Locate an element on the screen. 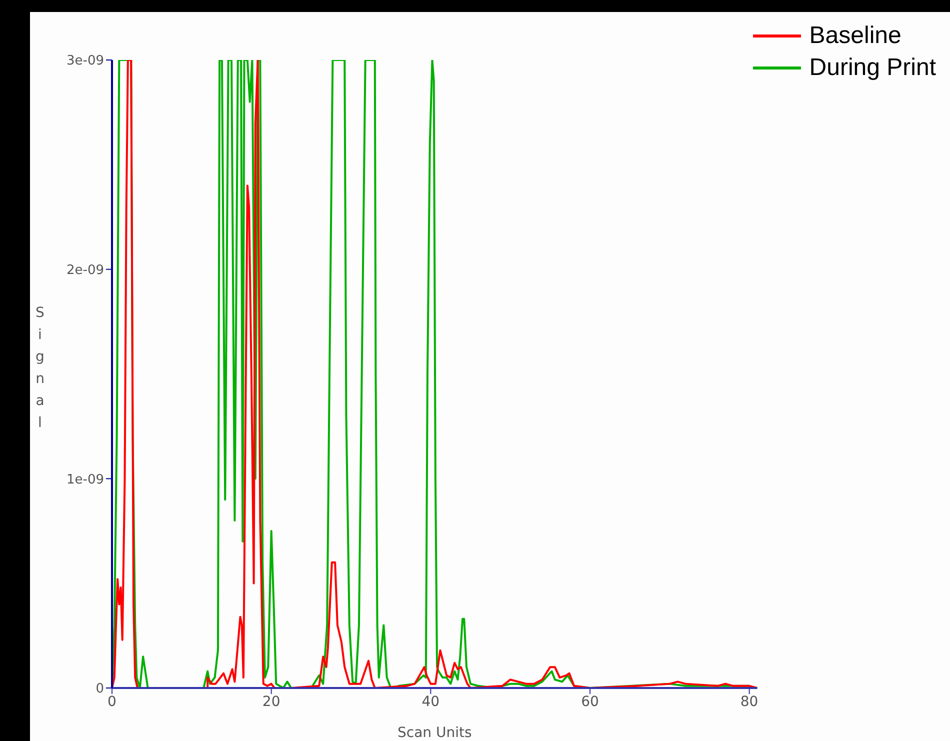 This screenshot has height=741, width=950. y-axis-title: Signal is located at coordinates (40, 368).